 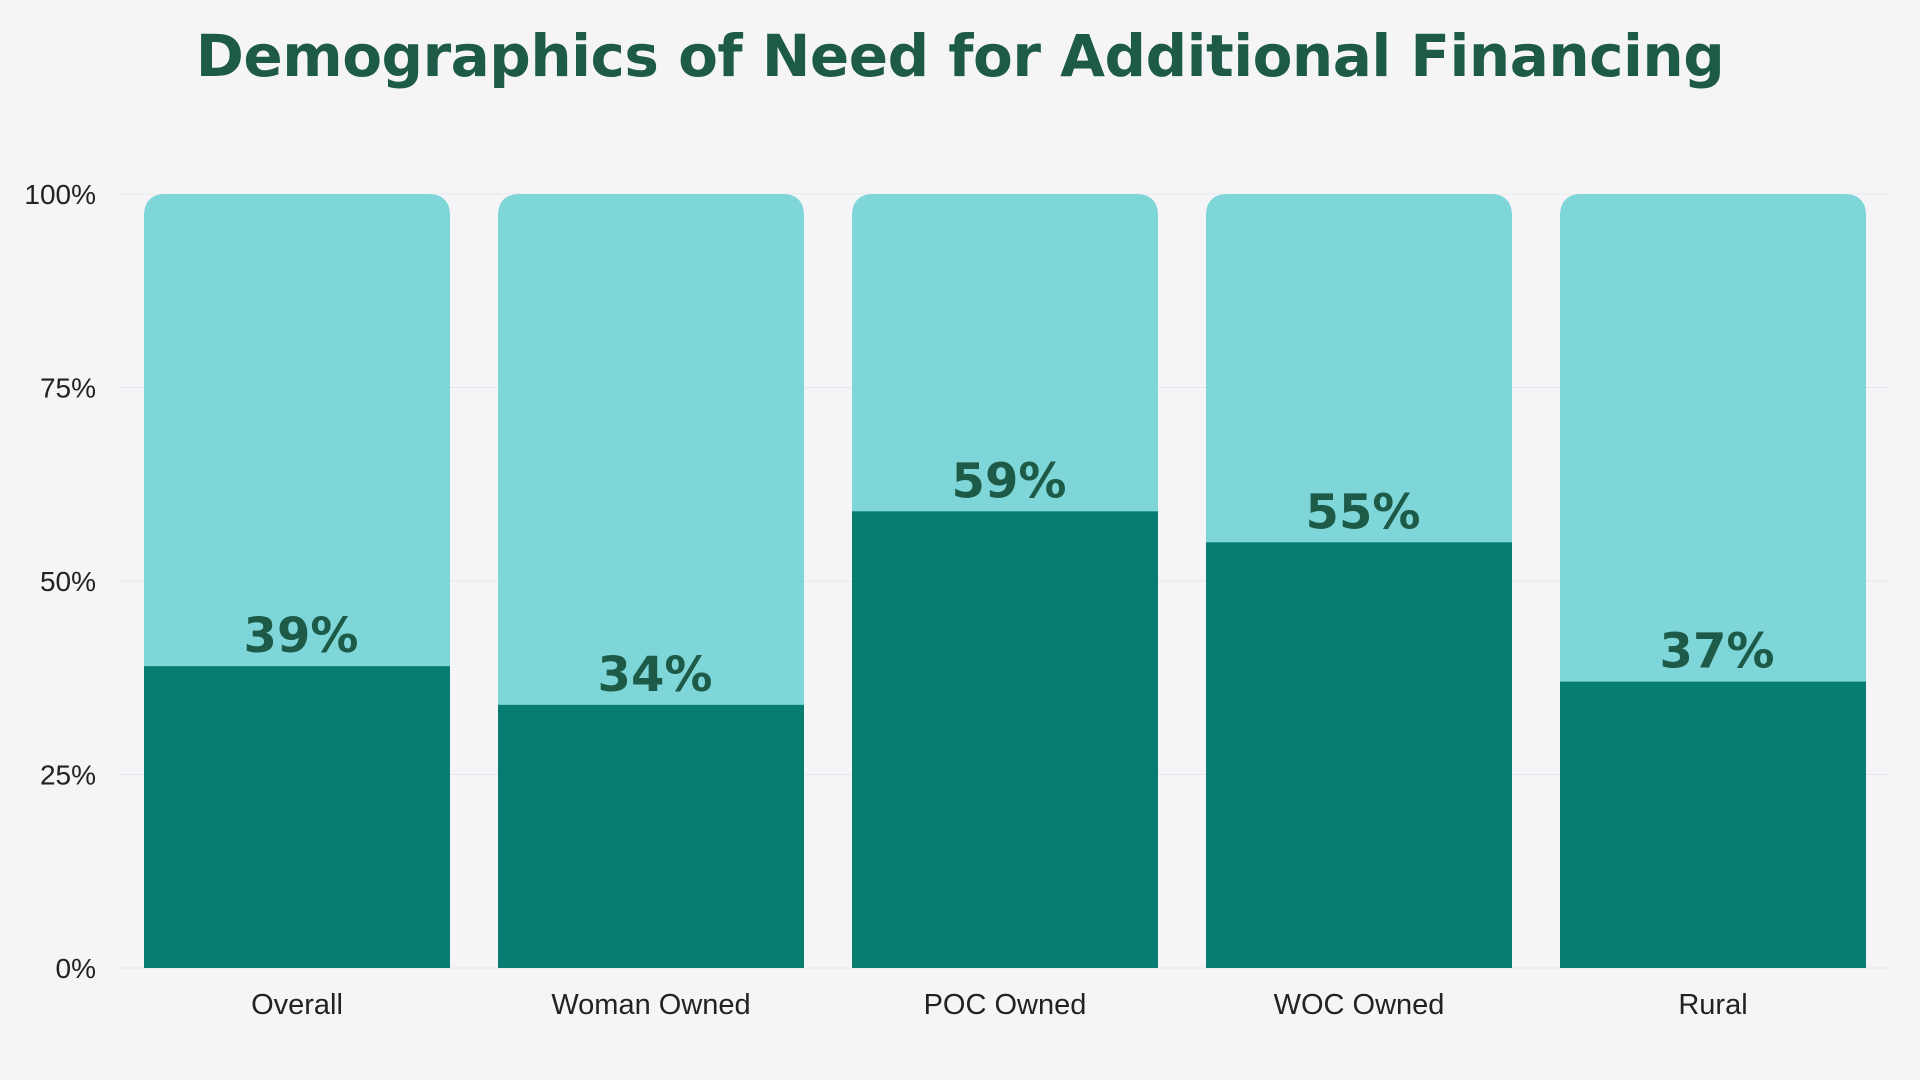 What do you see at coordinates (68, 388) in the screenshot?
I see `y-tick-label: 75%` at bounding box center [68, 388].